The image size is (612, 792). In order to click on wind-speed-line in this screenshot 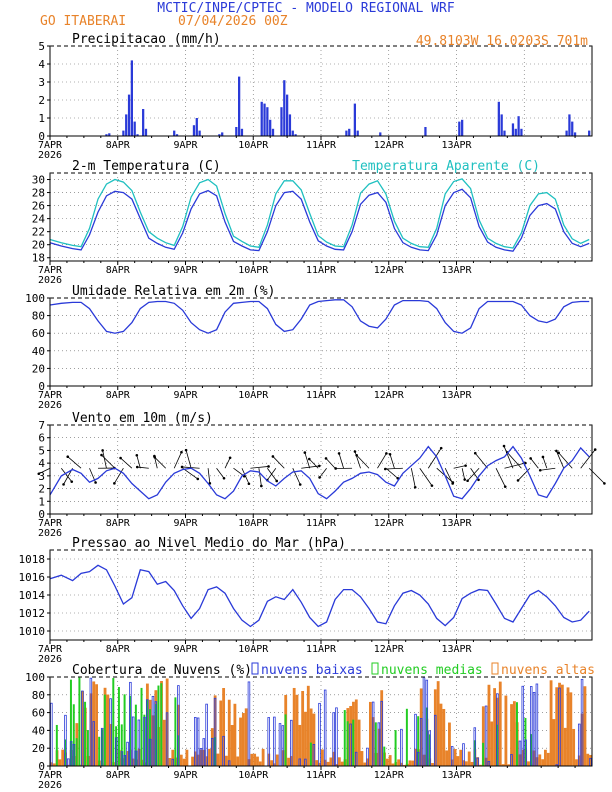, I will do `click(319, 472)`.